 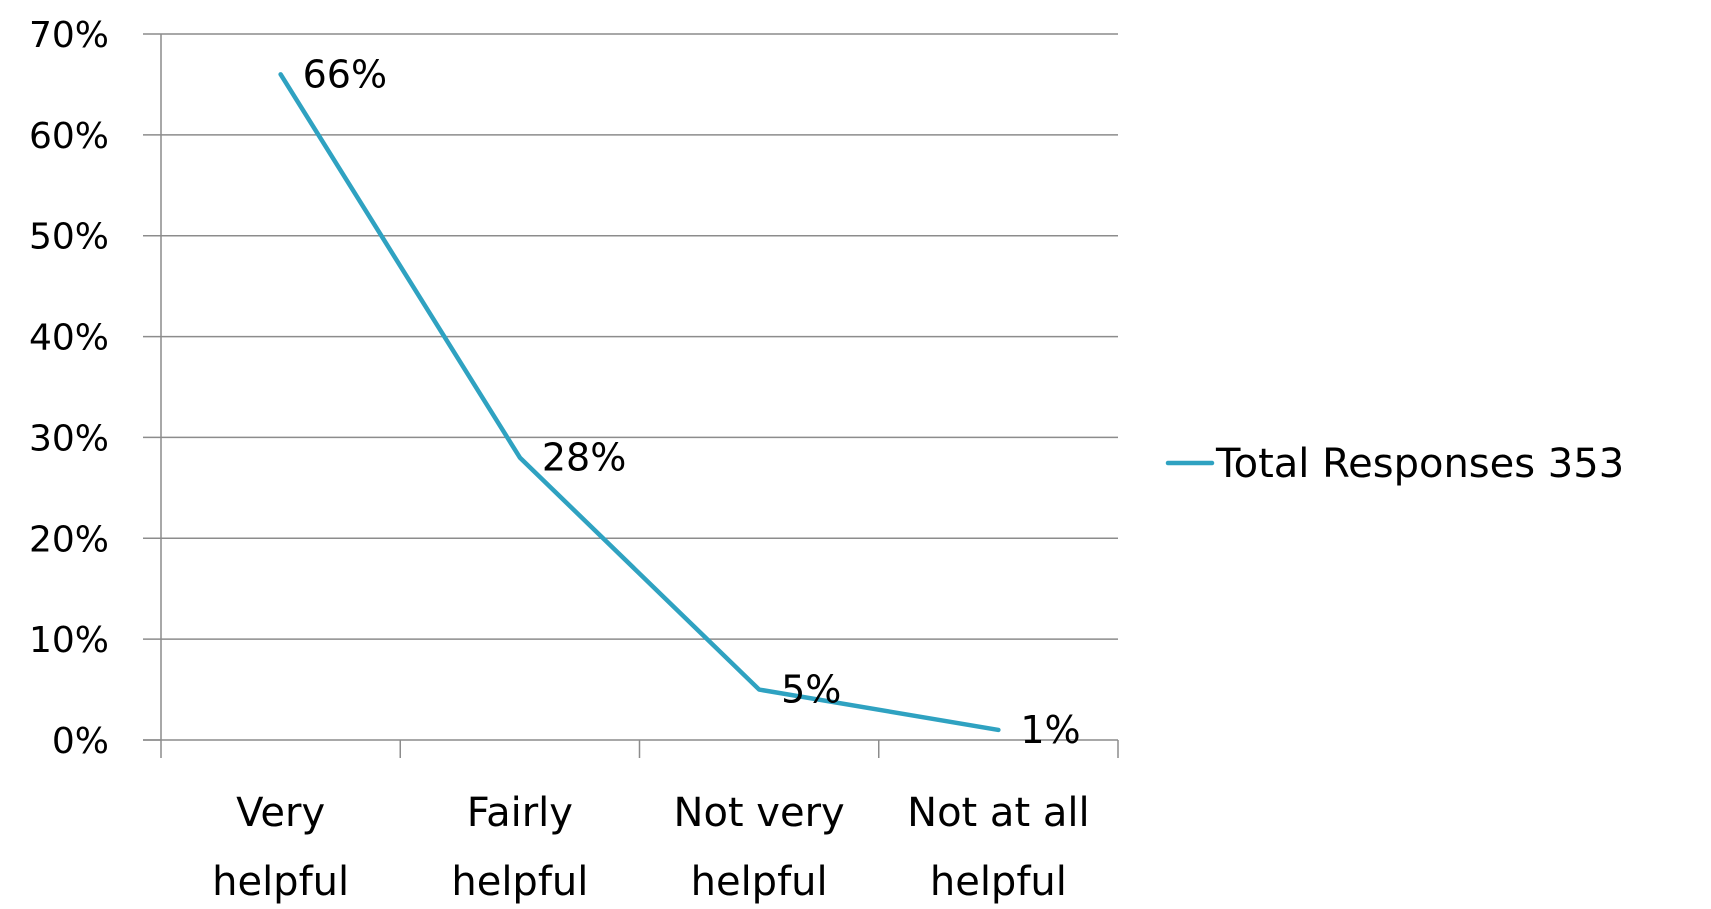 I want to click on data-label-2: 5%, so click(x=811, y=690).